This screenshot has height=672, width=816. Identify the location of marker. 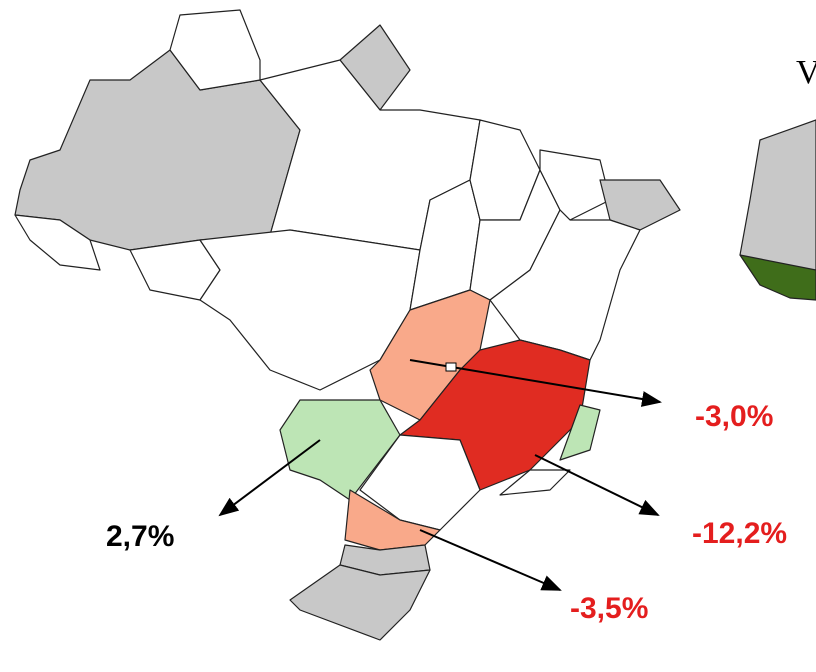
(451, 367).